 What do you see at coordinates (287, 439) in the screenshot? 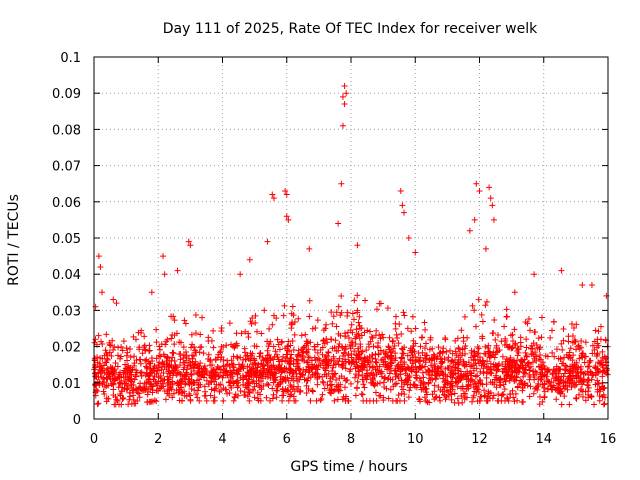
I see `x-tick-label: 6` at bounding box center [287, 439].